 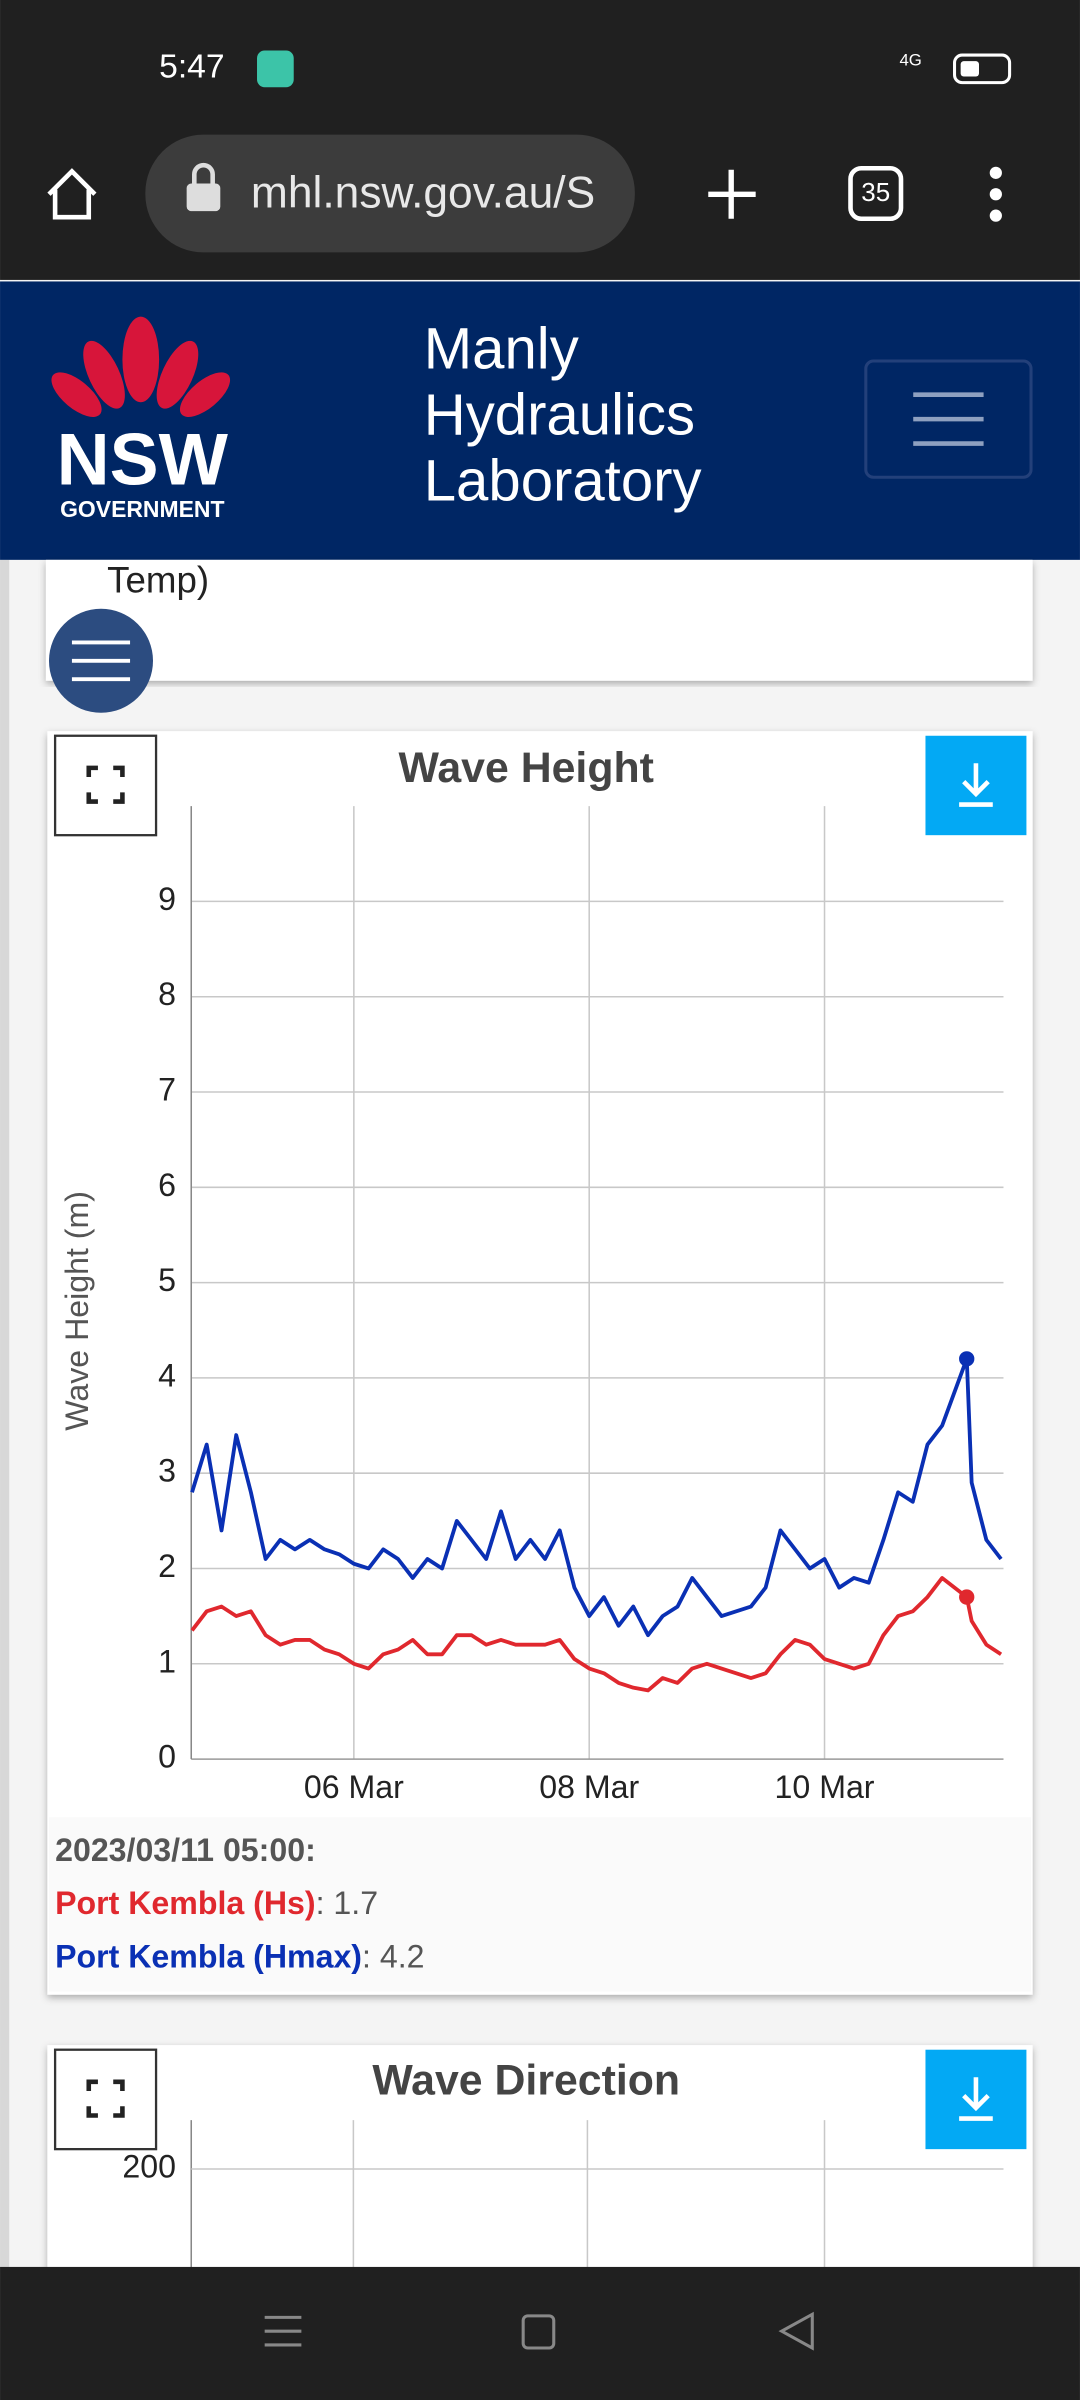 What do you see at coordinates (167, 1375) in the screenshot?
I see `y-tick-label: 4` at bounding box center [167, 1375].